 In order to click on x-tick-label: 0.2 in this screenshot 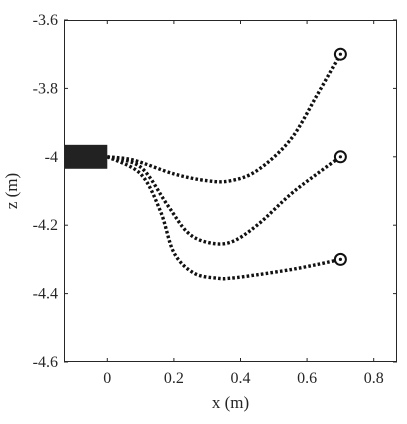, I will do `click(174, 378)`.